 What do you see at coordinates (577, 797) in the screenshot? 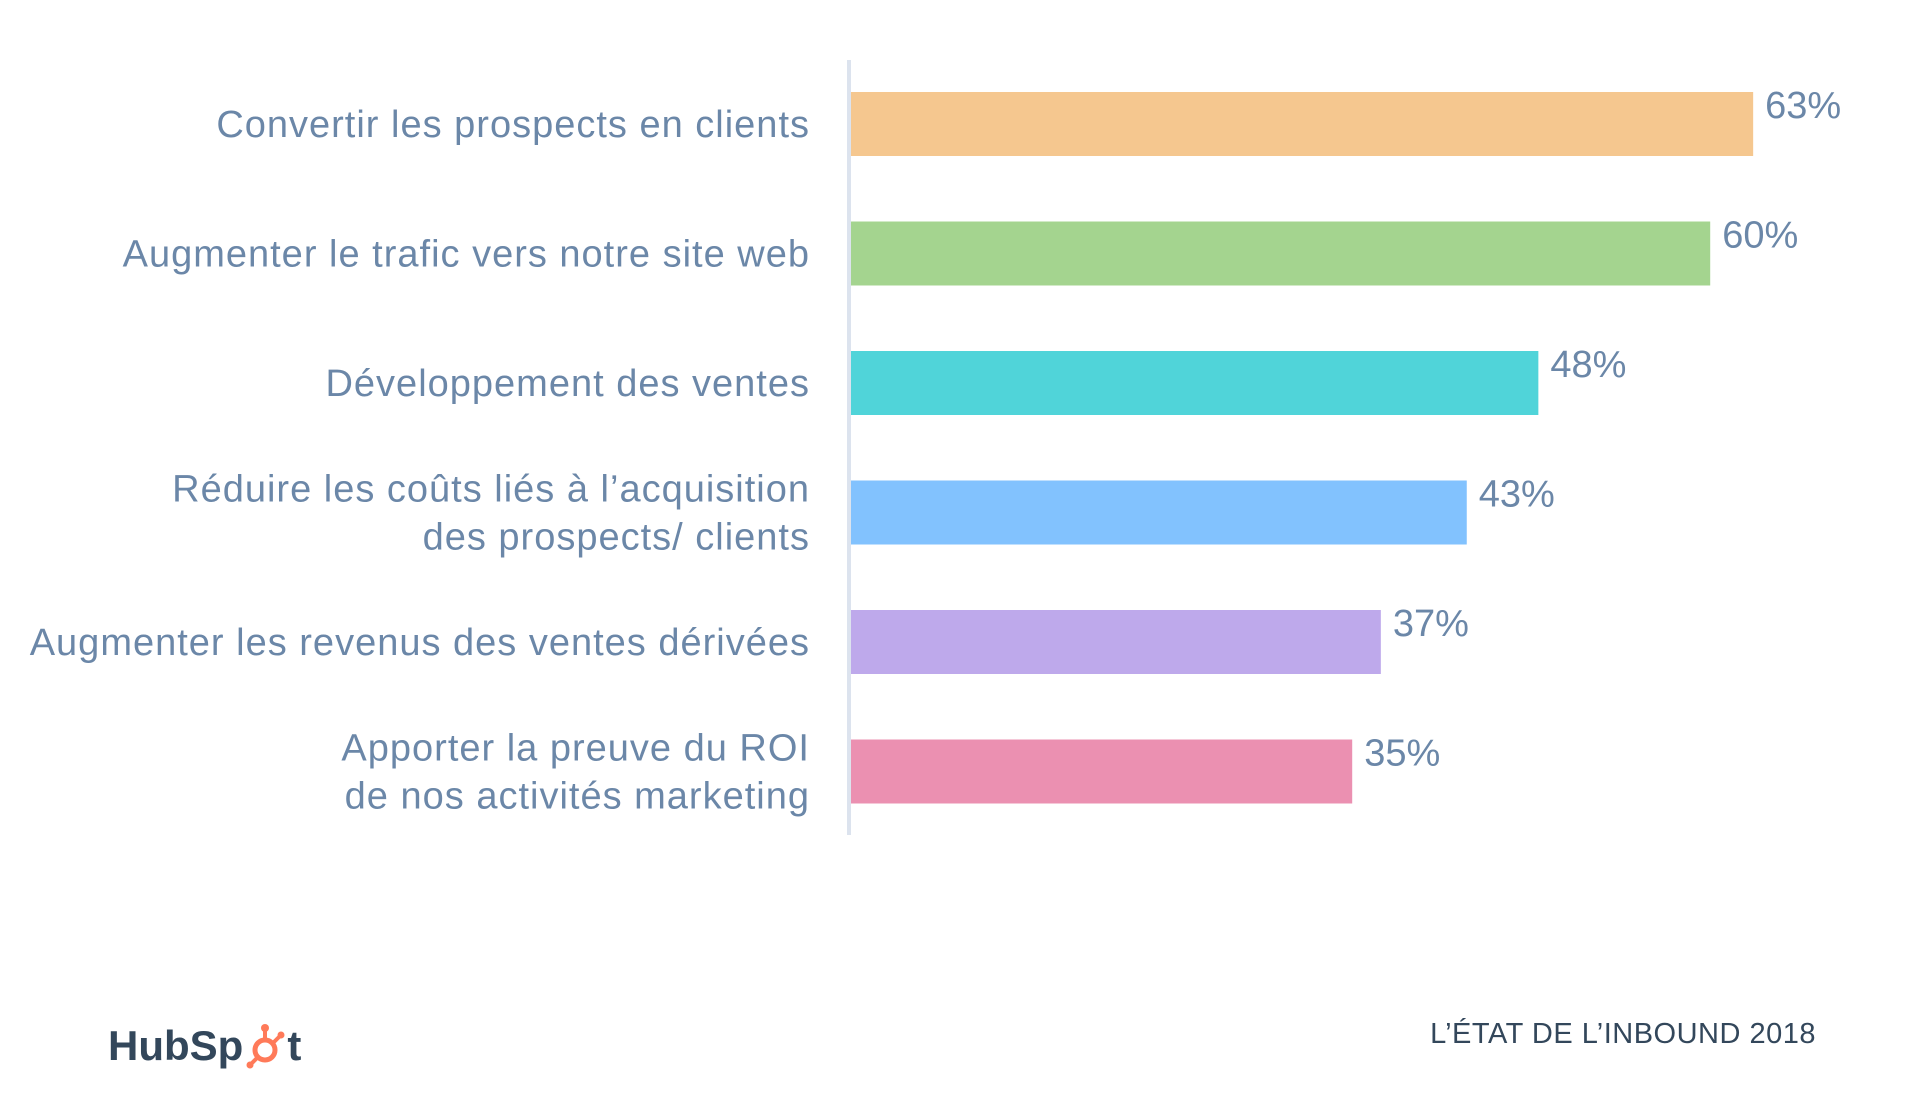
I see `category-label-line: de nos activités marketing` at bounding box center [577, 797].